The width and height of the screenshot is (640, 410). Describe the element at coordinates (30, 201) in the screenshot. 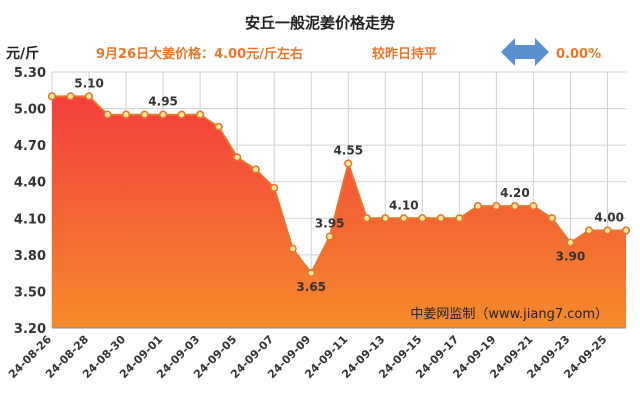

I see `y-axis-ticks: 3.20 3.50 3.80 4.10 4.40 4.70 5.00 5.30` at that location.